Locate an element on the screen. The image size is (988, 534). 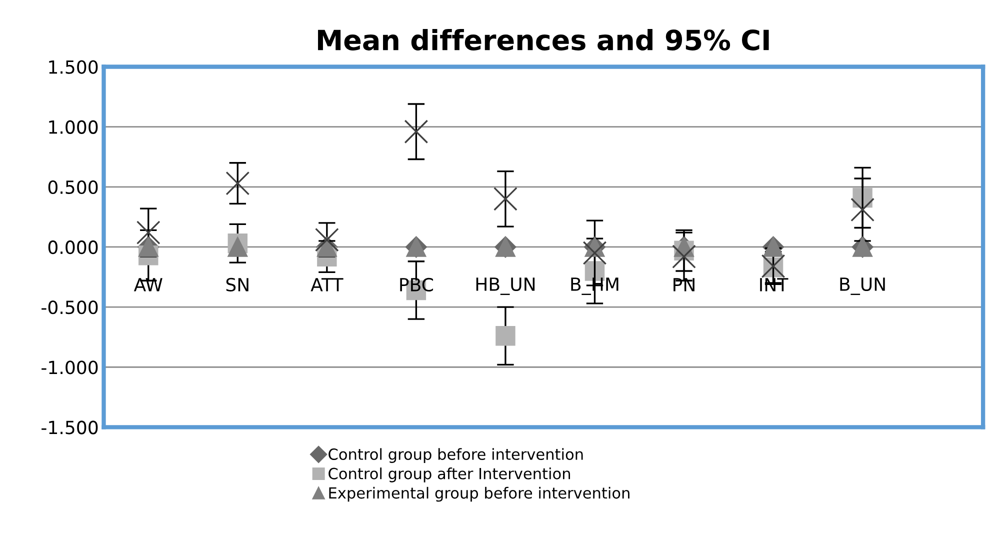
x-tick-label: SN is located at coordinates (237, 285).